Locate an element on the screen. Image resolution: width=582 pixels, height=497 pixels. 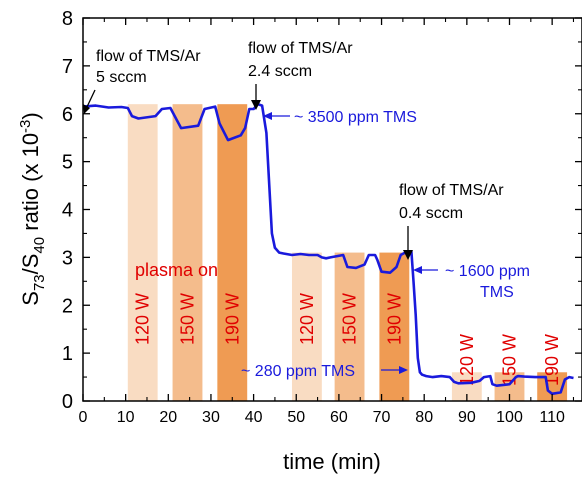
flow2-arrow-head is located at coordinates (256, 105).